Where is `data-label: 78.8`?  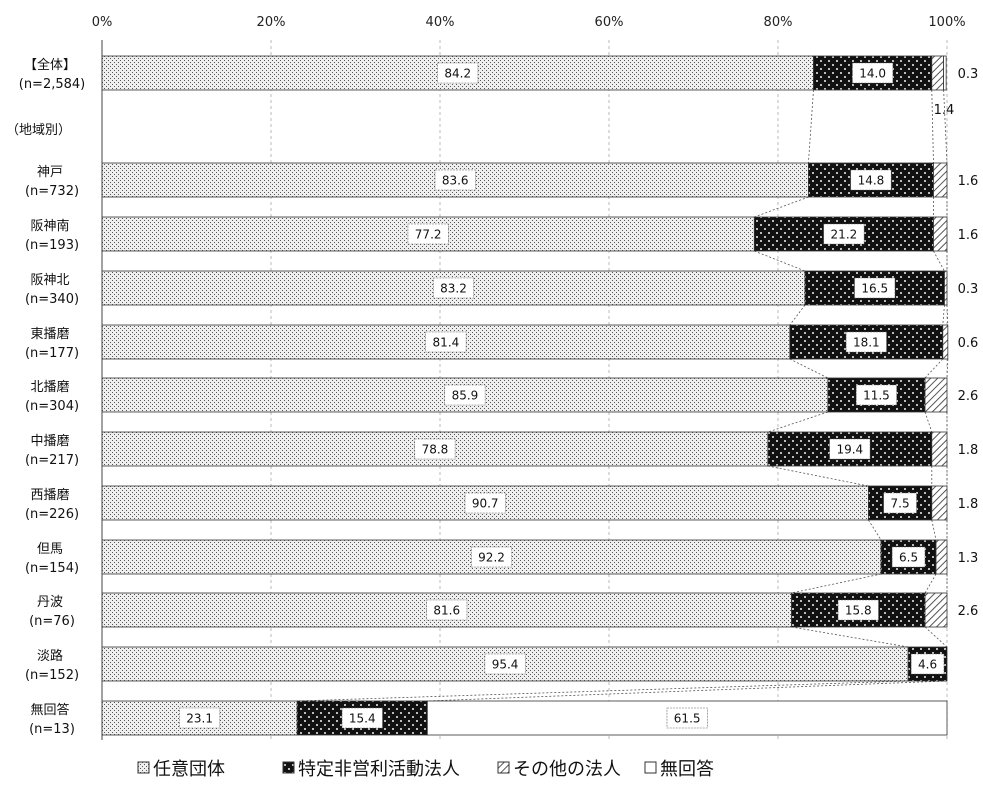 data-label: 78.8 is located at coordinates (435, 450).